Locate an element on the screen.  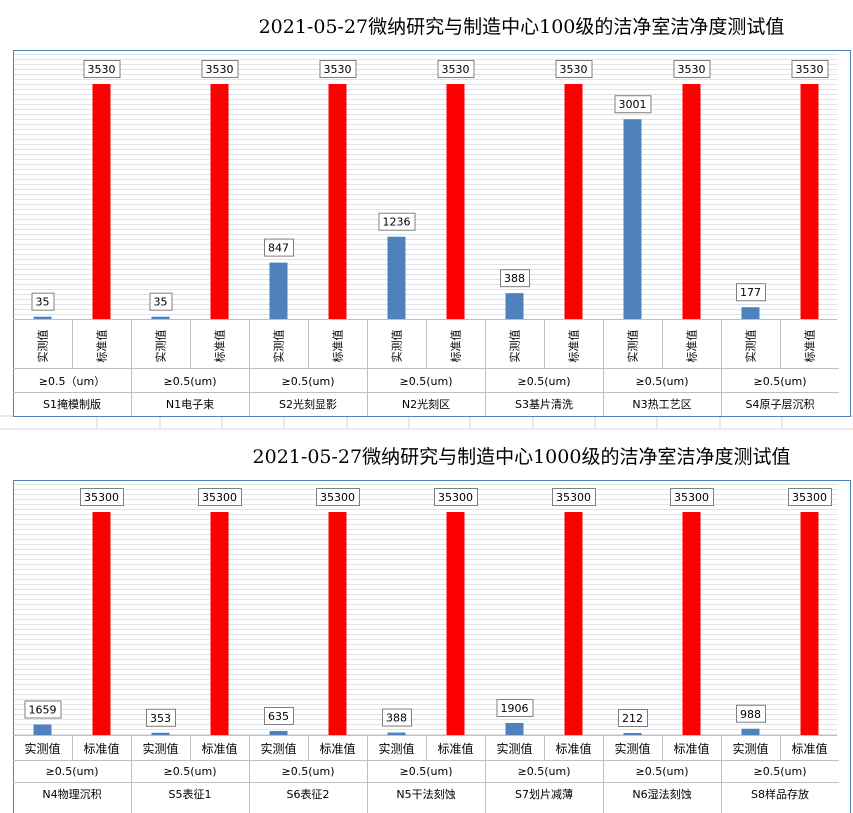
group-tick-label: S1掩模制版 is located at coordinates (72, 404).